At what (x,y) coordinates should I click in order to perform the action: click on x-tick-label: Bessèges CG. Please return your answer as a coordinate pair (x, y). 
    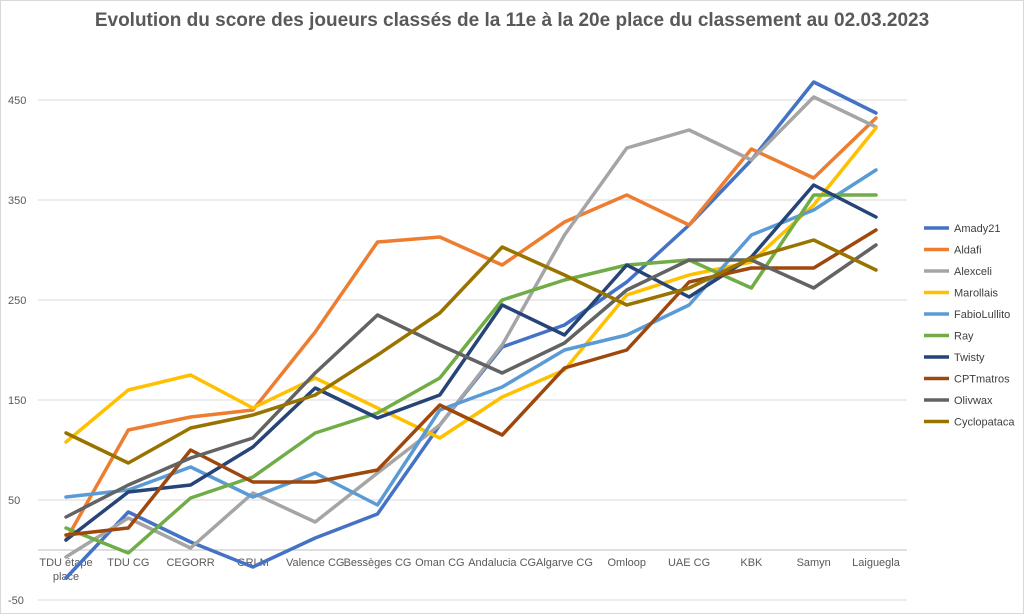
    Looking at the image, I should click on (378, 563).